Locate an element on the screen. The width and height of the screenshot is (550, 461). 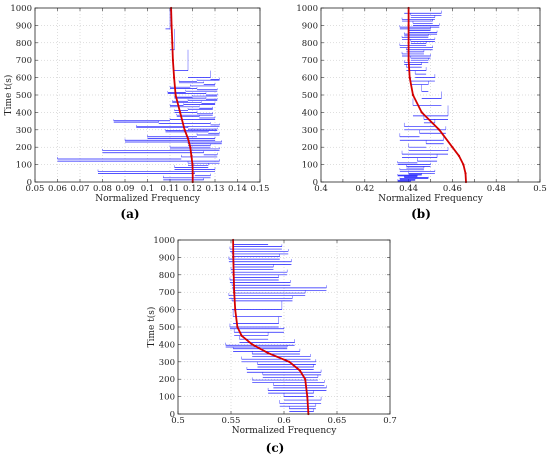
x-tick-label: 0.65 is located at coordinates (337, 421).